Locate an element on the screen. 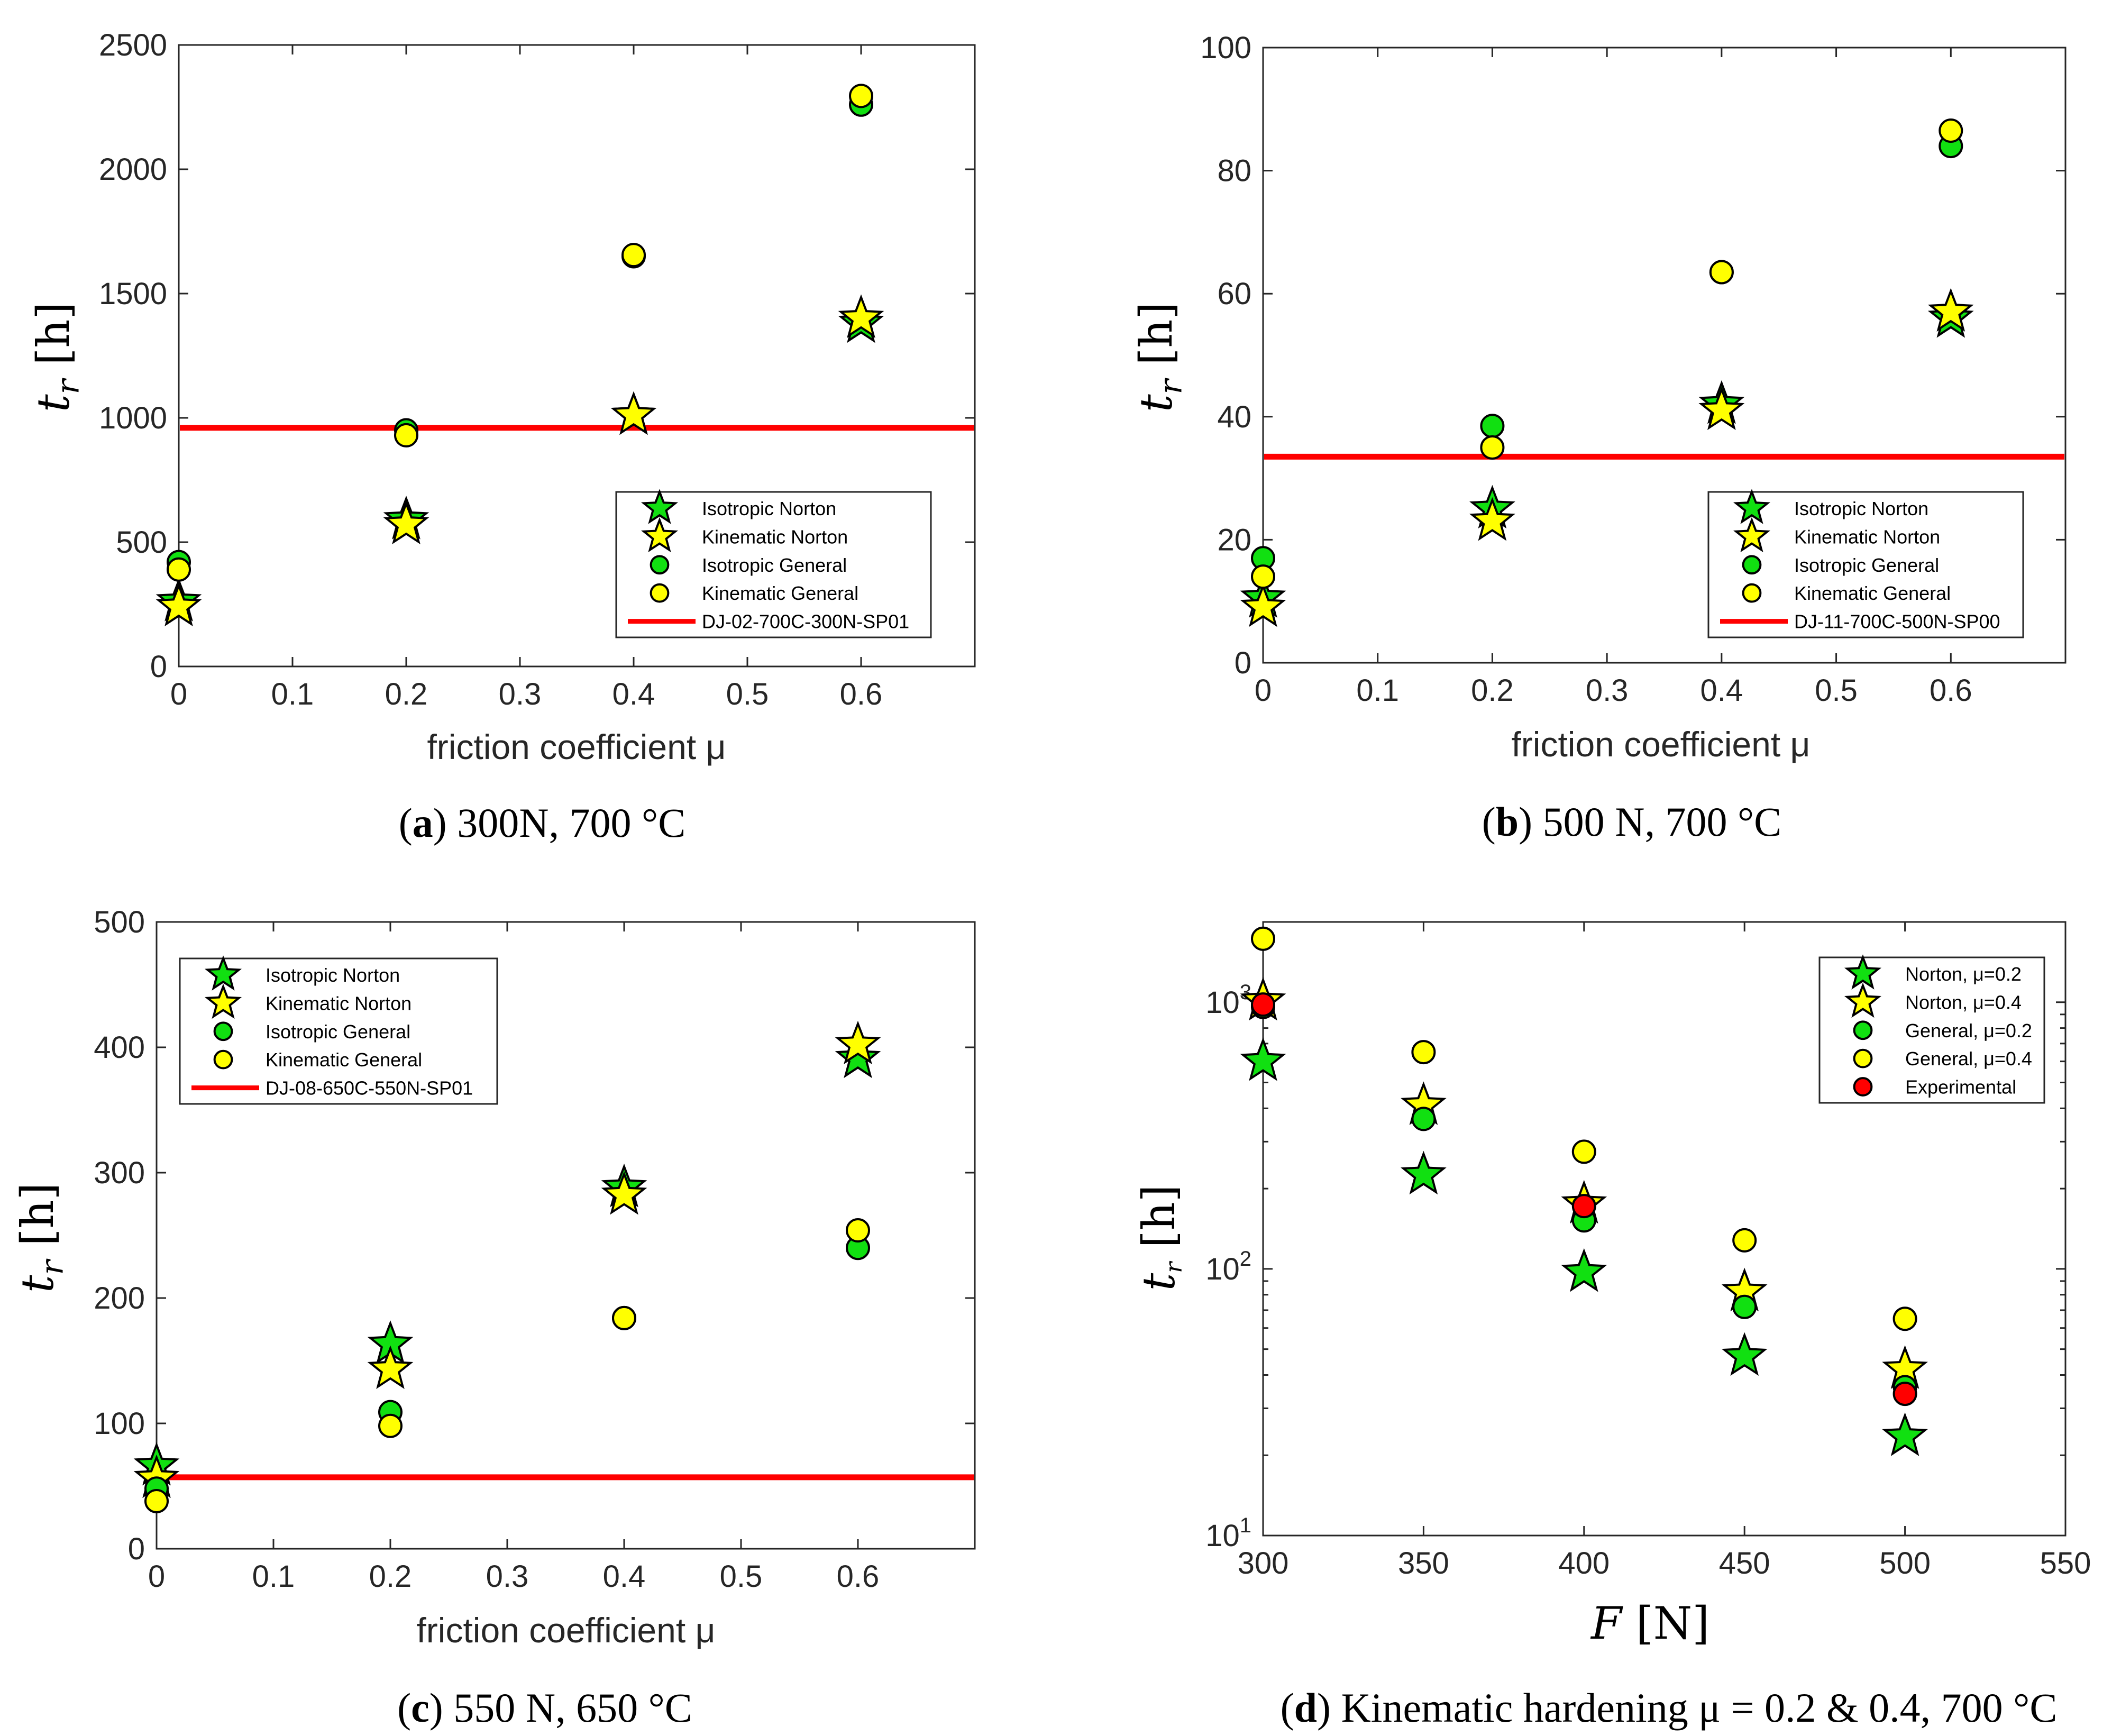 This screenshot has height=1736, width=2112. x-tick-label: 0.2 is located at coordinates (1492, 690).